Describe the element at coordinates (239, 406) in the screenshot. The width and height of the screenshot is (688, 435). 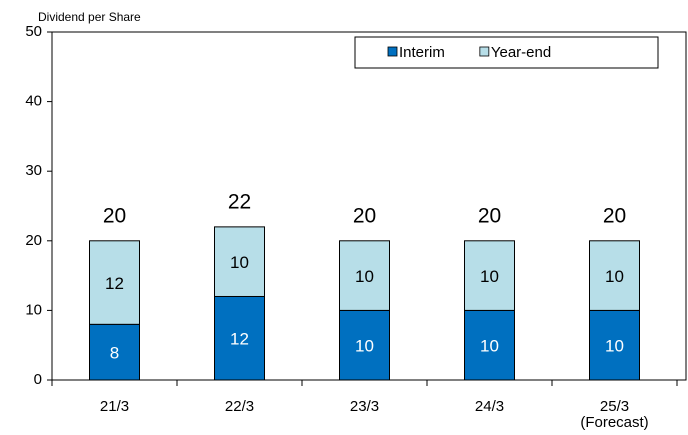
I see `x-tick-label: 22/3` at that location.